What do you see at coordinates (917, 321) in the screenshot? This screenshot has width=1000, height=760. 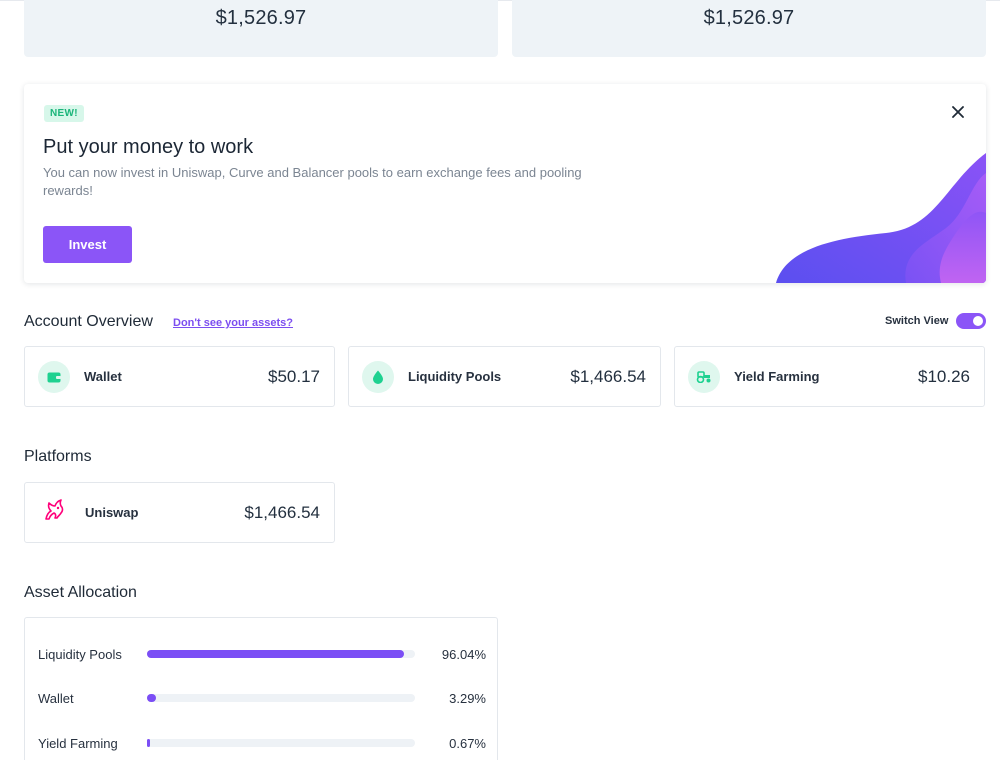 I see `switch-view-label: Switch View` at bounding box center [917, 321].